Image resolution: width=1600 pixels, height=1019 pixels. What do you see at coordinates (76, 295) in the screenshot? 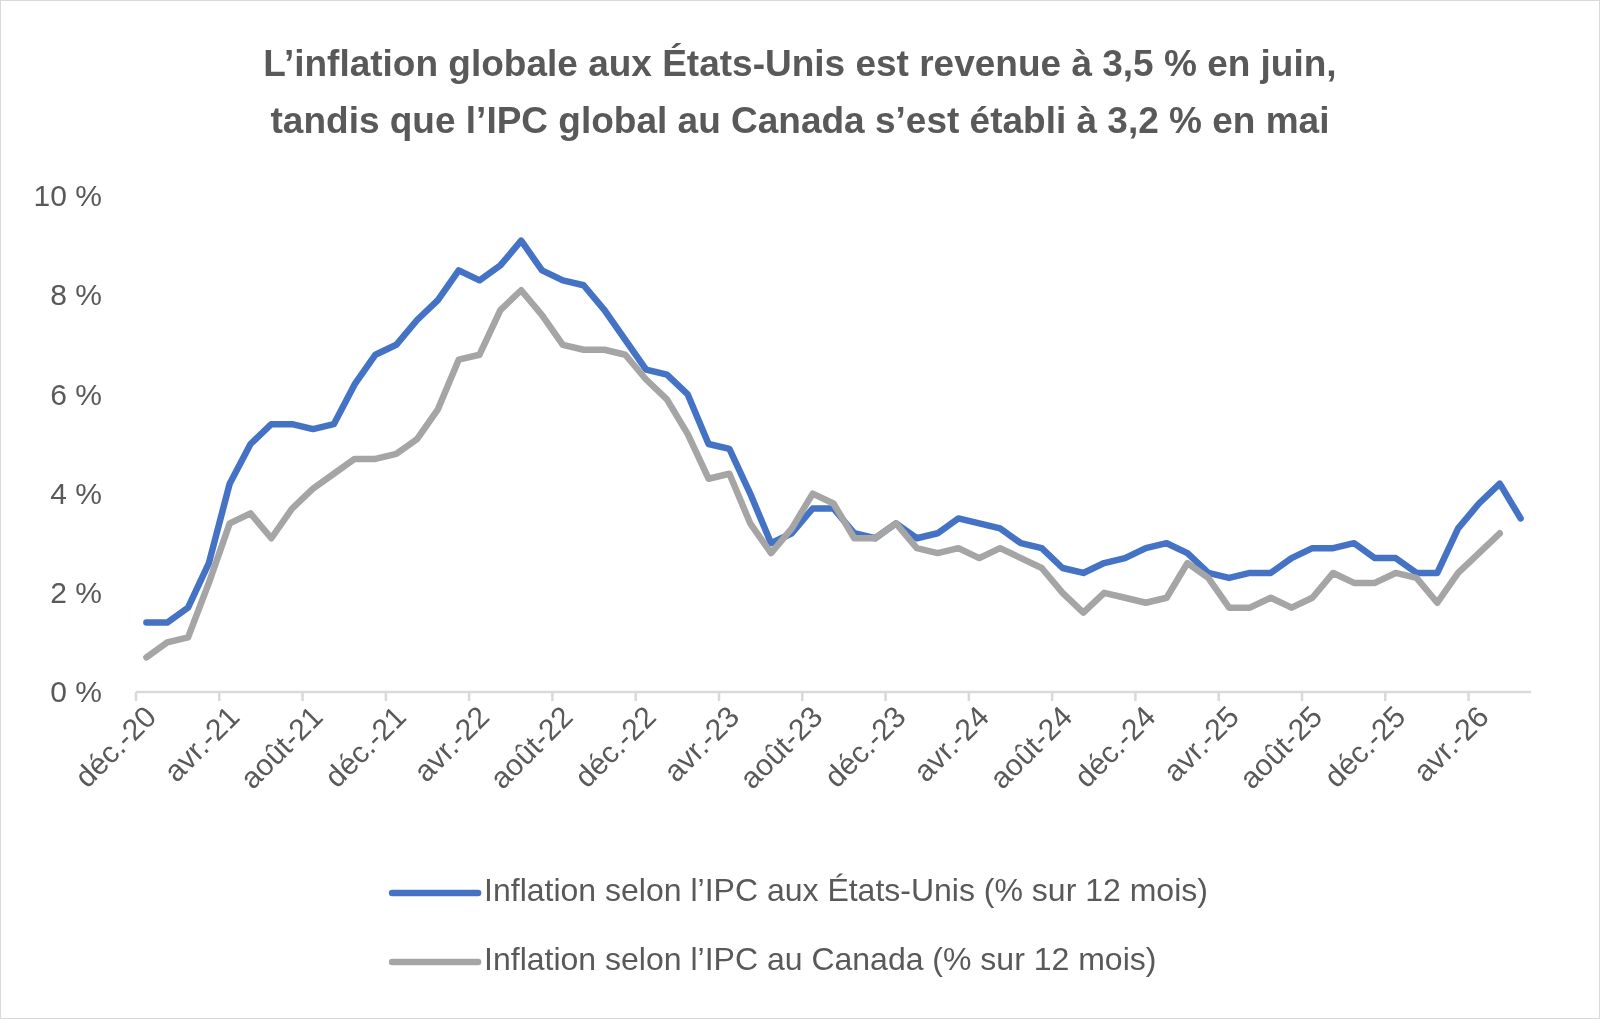
I see `y-tick-label: 8 %` at bounding box center [76, 295].